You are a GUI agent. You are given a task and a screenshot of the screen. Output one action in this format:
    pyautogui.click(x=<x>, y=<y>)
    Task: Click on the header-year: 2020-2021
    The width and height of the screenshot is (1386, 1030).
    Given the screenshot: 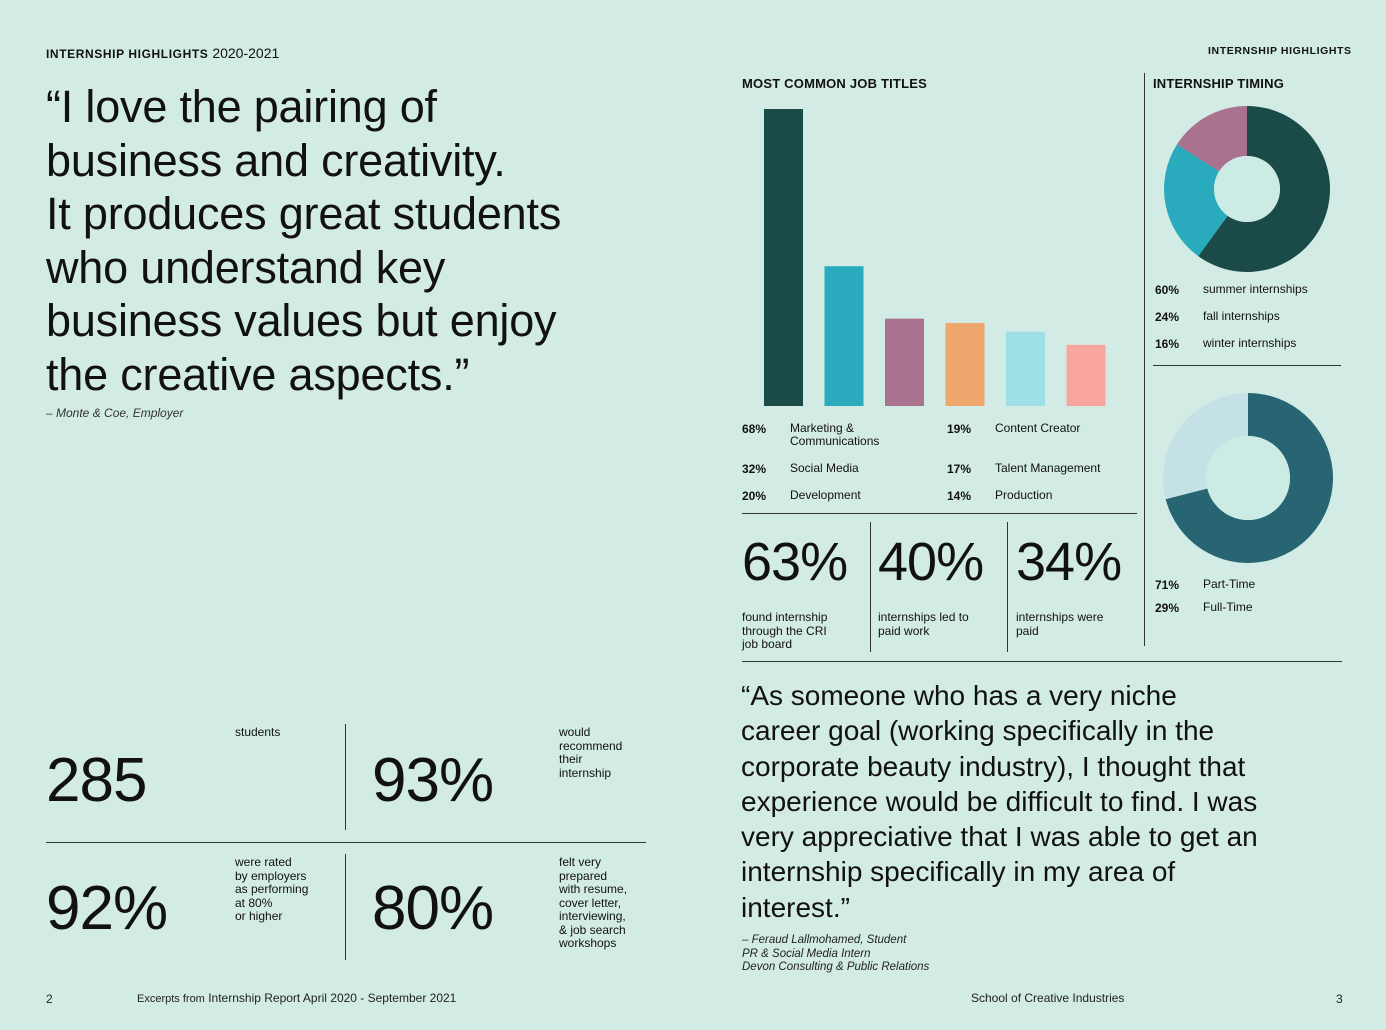 What is the action you would take?
    pyautogui.click(x=246, y=53)
    